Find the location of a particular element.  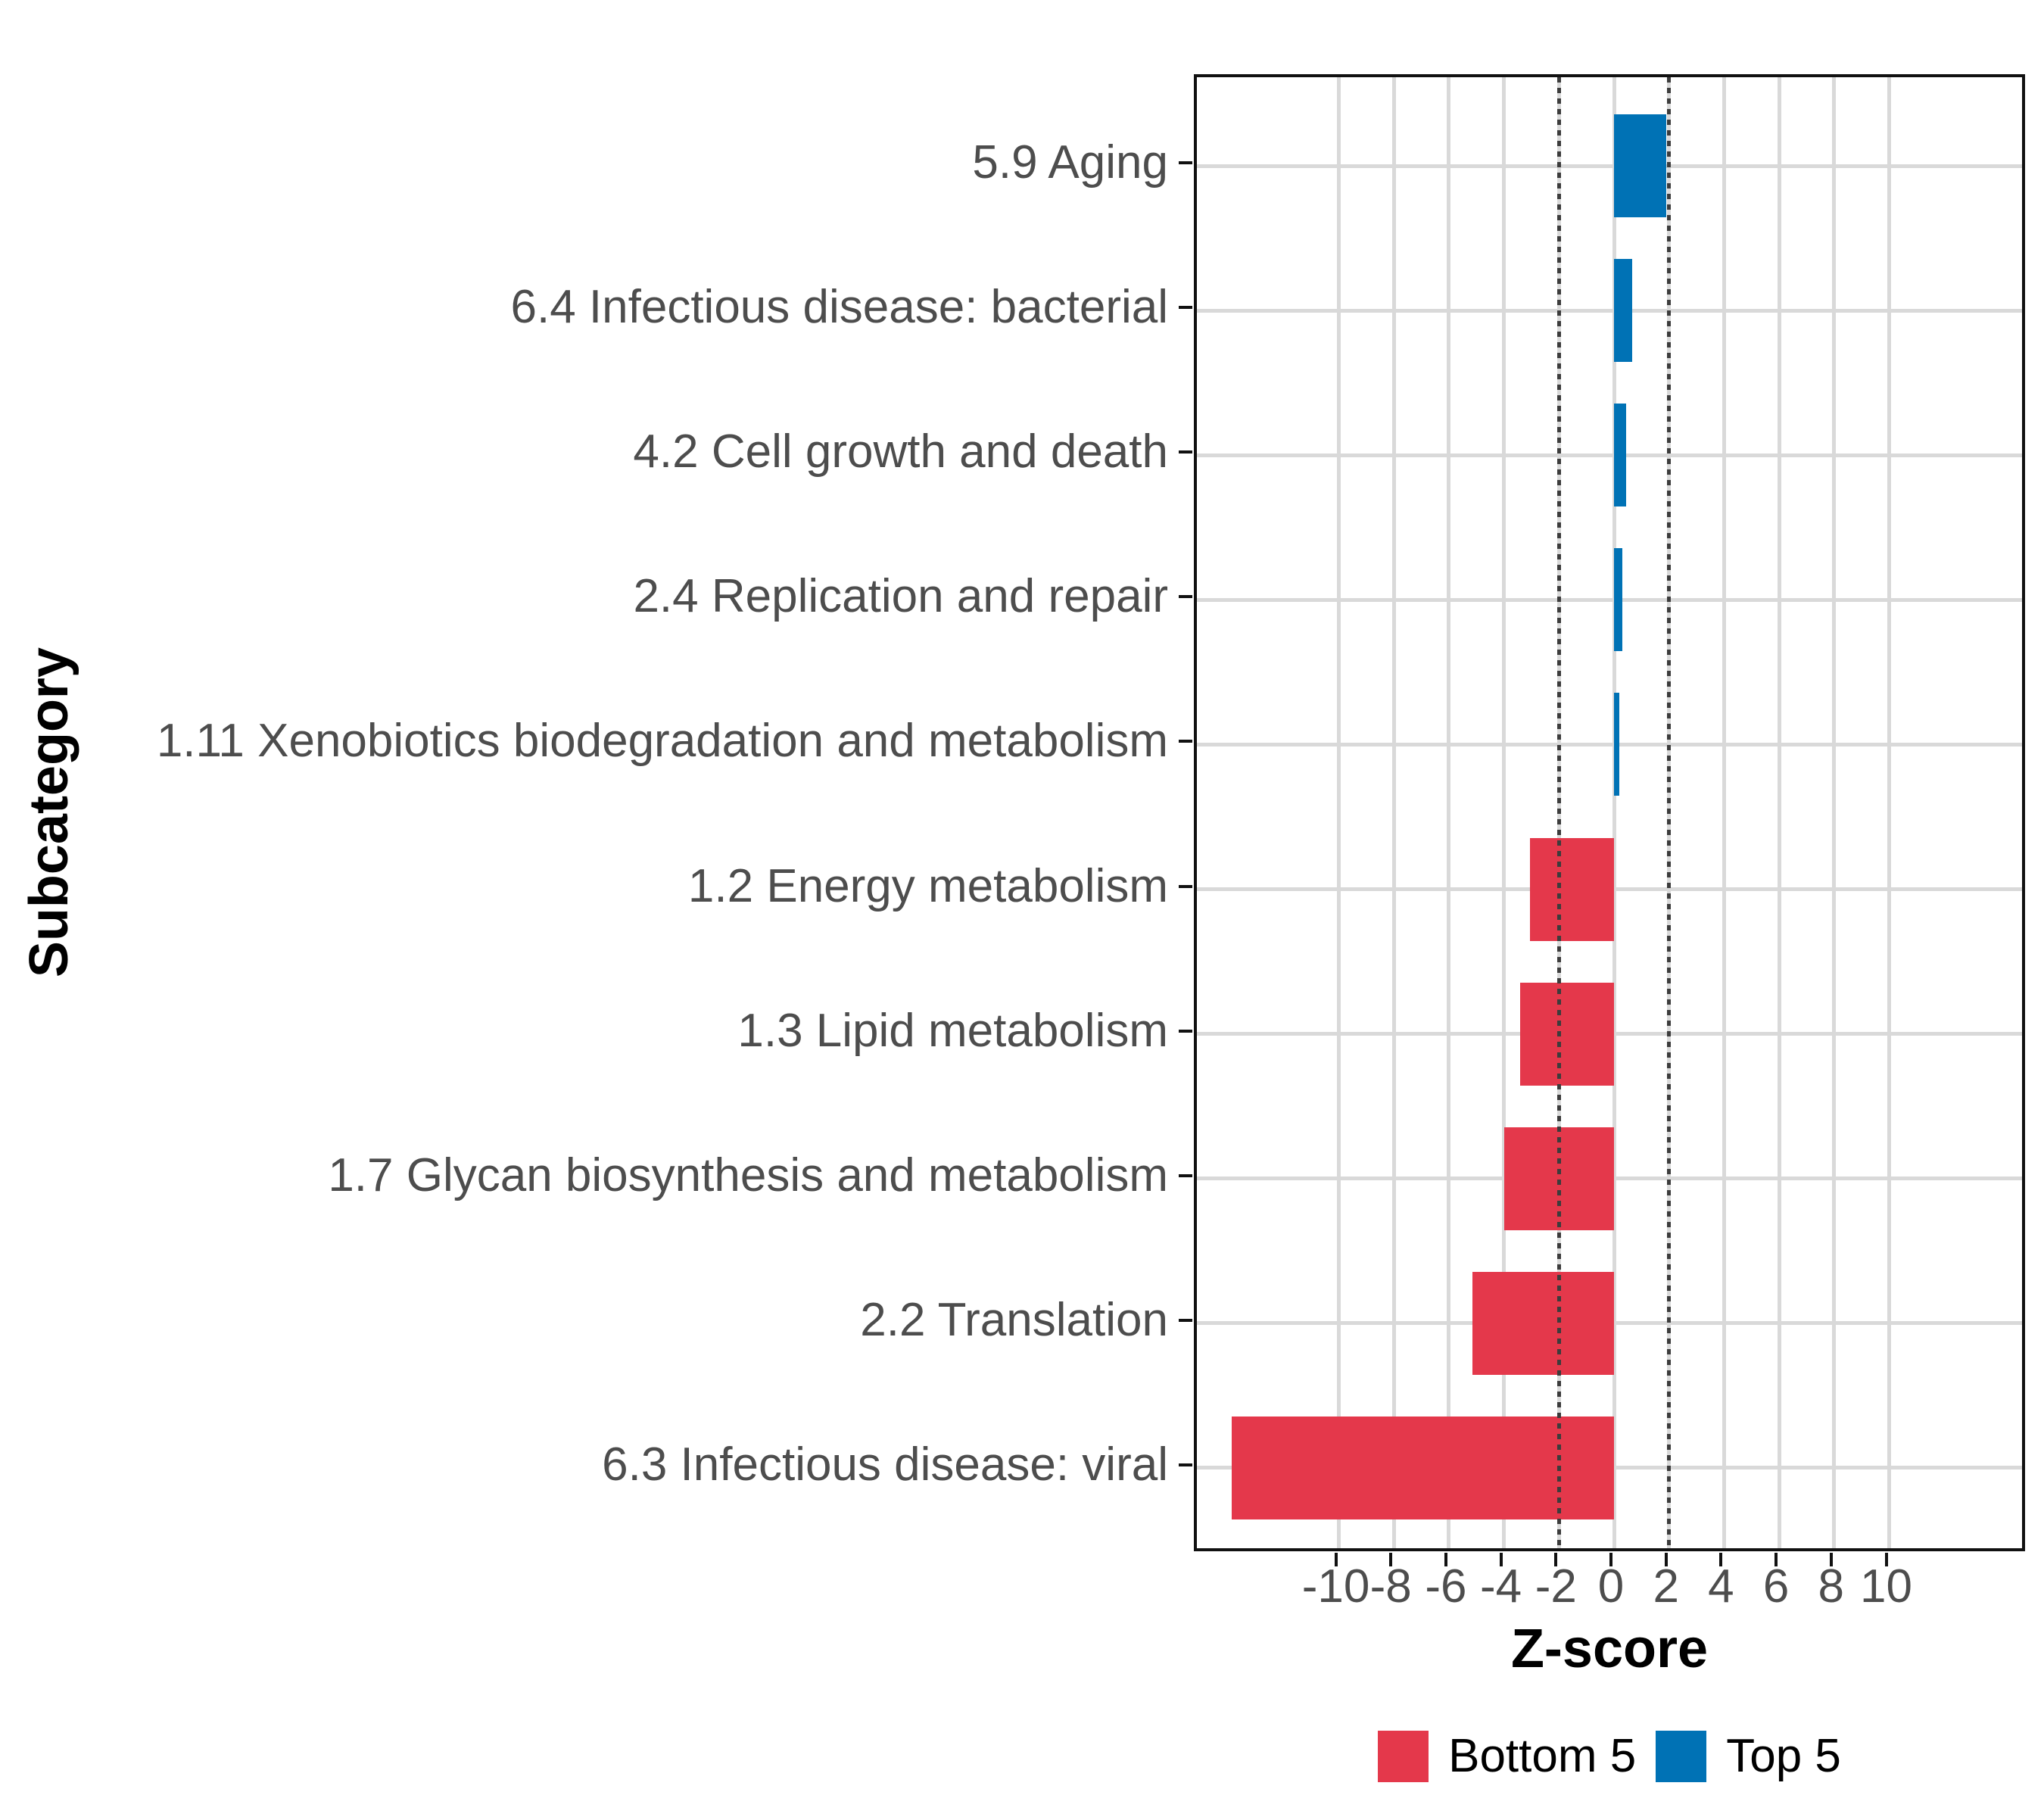

y-tick-label: 6.3 Infectious disease: viral is located at coordinates (885, 1464).